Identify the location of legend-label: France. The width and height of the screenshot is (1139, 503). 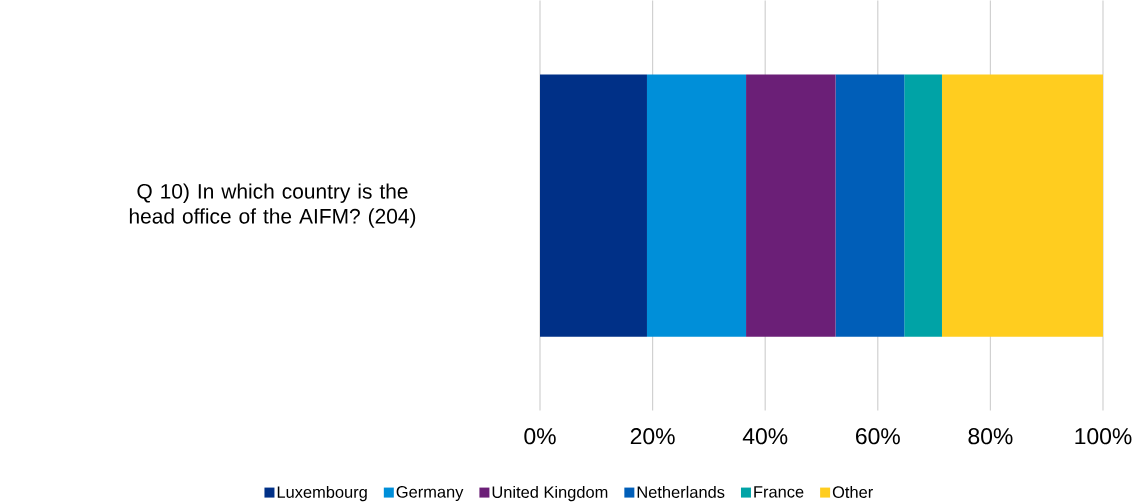
(779, 492).